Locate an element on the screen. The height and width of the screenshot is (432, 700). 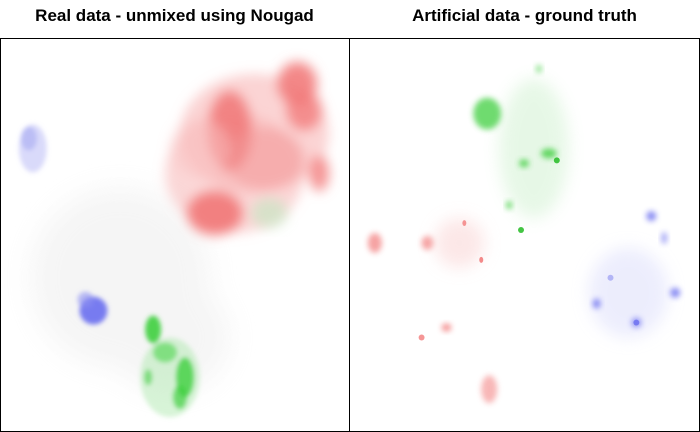
blue-cluster-top is located at coordinates (32, 148).